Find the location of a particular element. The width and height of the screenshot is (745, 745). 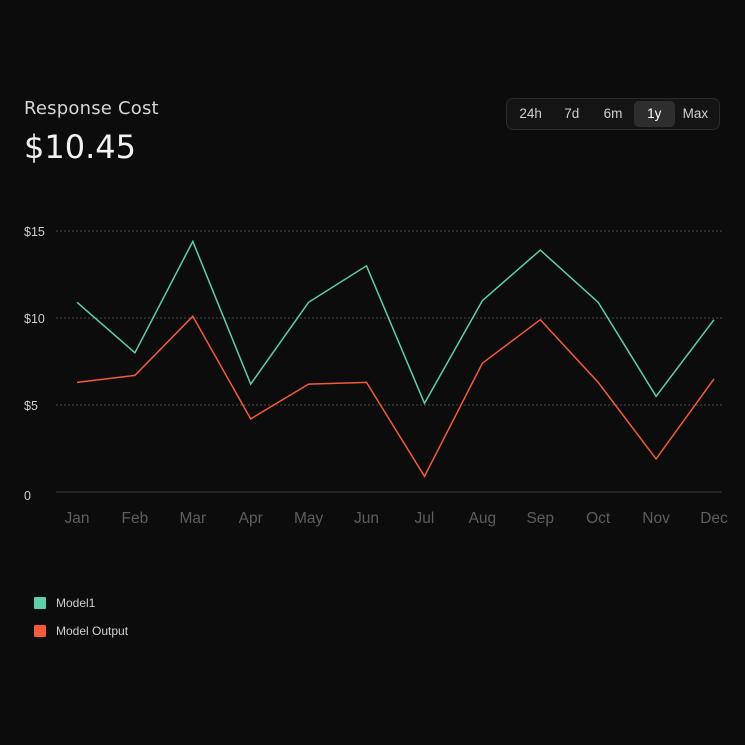

y-tick-label: 0 is located at coordinates (27, 496).